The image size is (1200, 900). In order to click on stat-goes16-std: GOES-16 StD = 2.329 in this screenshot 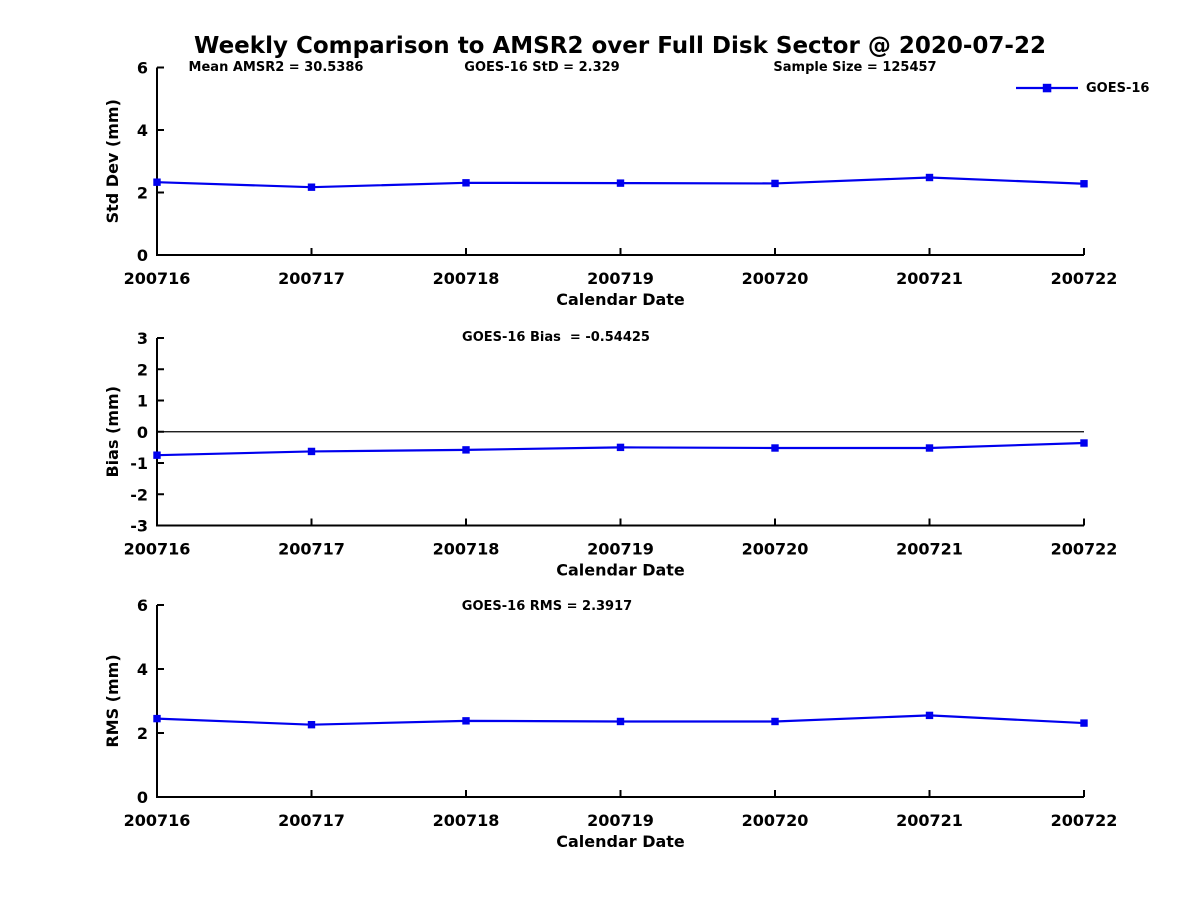, I will do `click(542, 67)`.